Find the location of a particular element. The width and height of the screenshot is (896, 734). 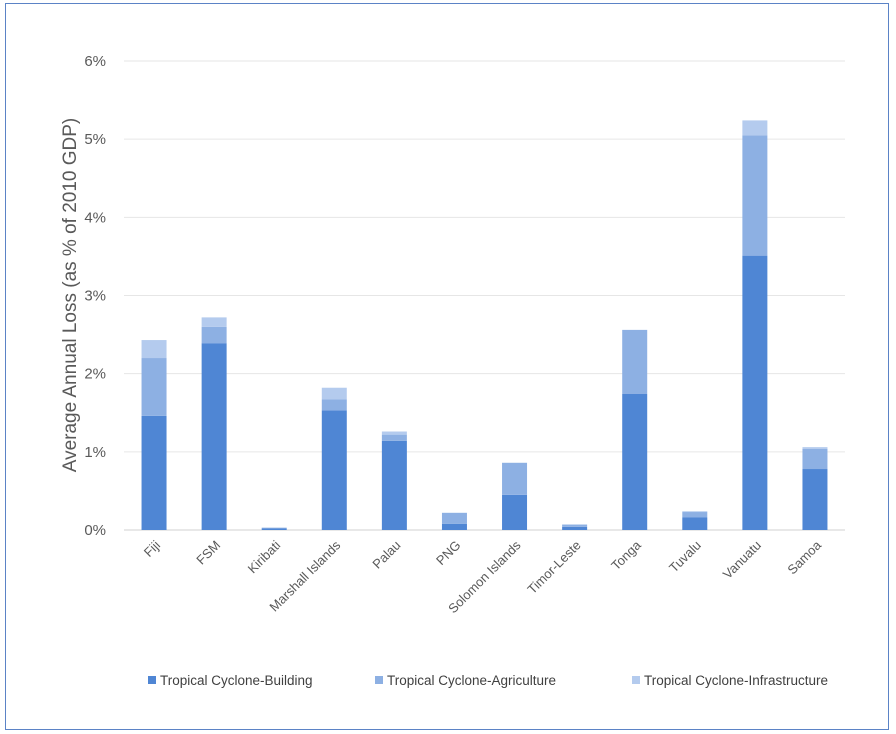

y-tick-label: 1% is located at coordinates (95, 452).